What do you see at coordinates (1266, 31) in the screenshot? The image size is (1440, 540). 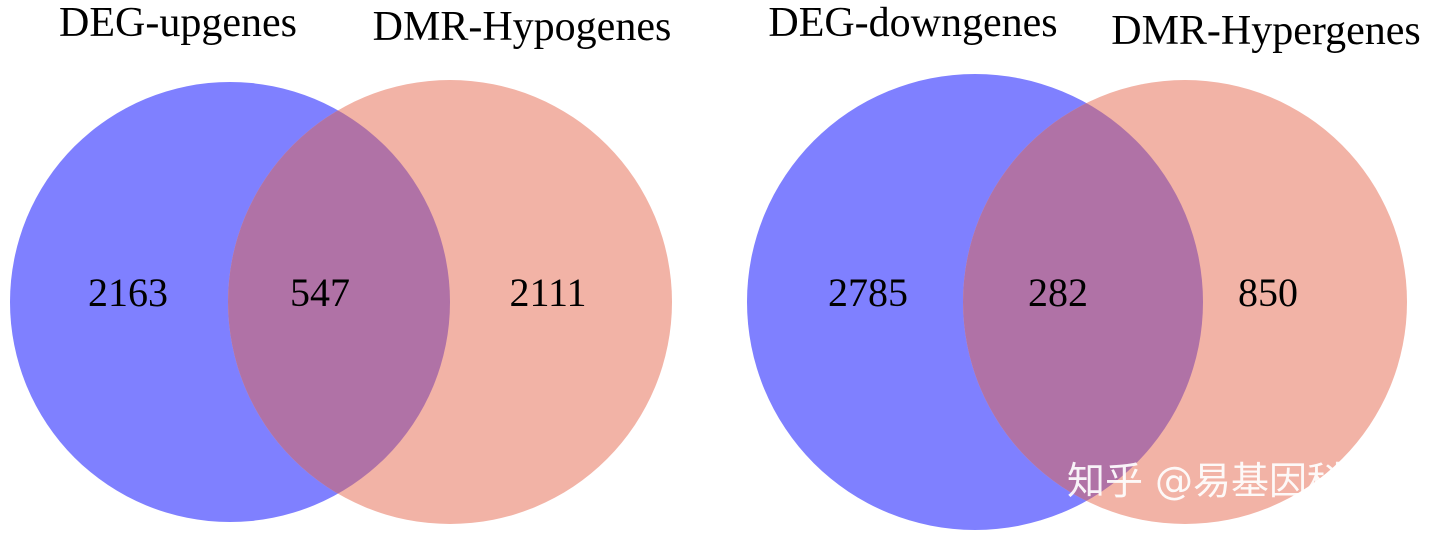 I see `right-set-label: DMR-Hypergenes` at bounding box center [1266, 31].